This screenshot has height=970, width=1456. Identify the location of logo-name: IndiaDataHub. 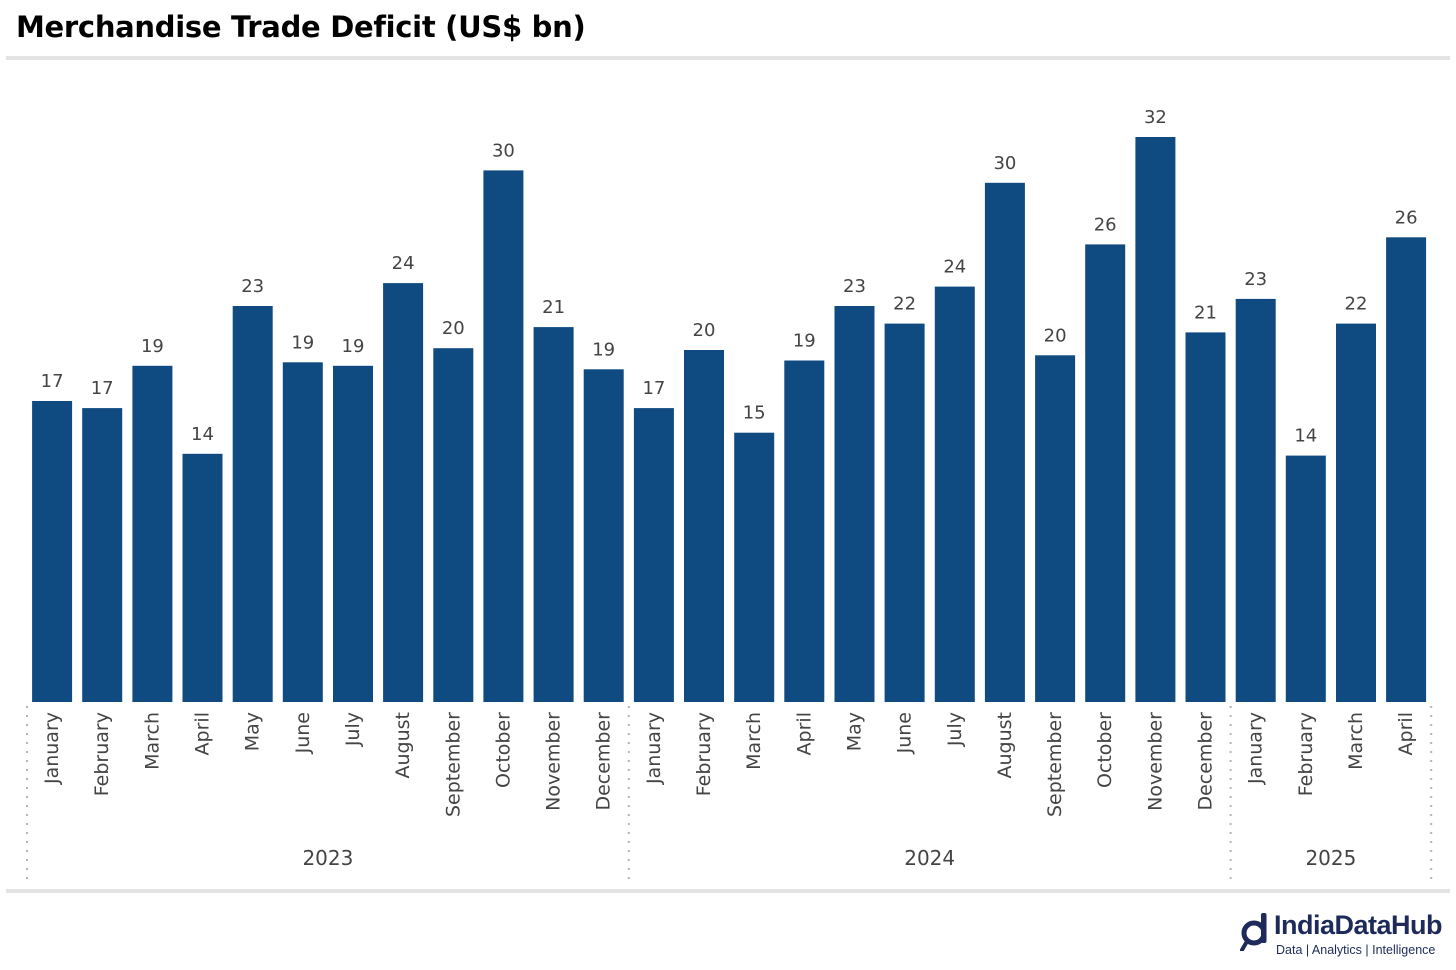
(1358, 925).